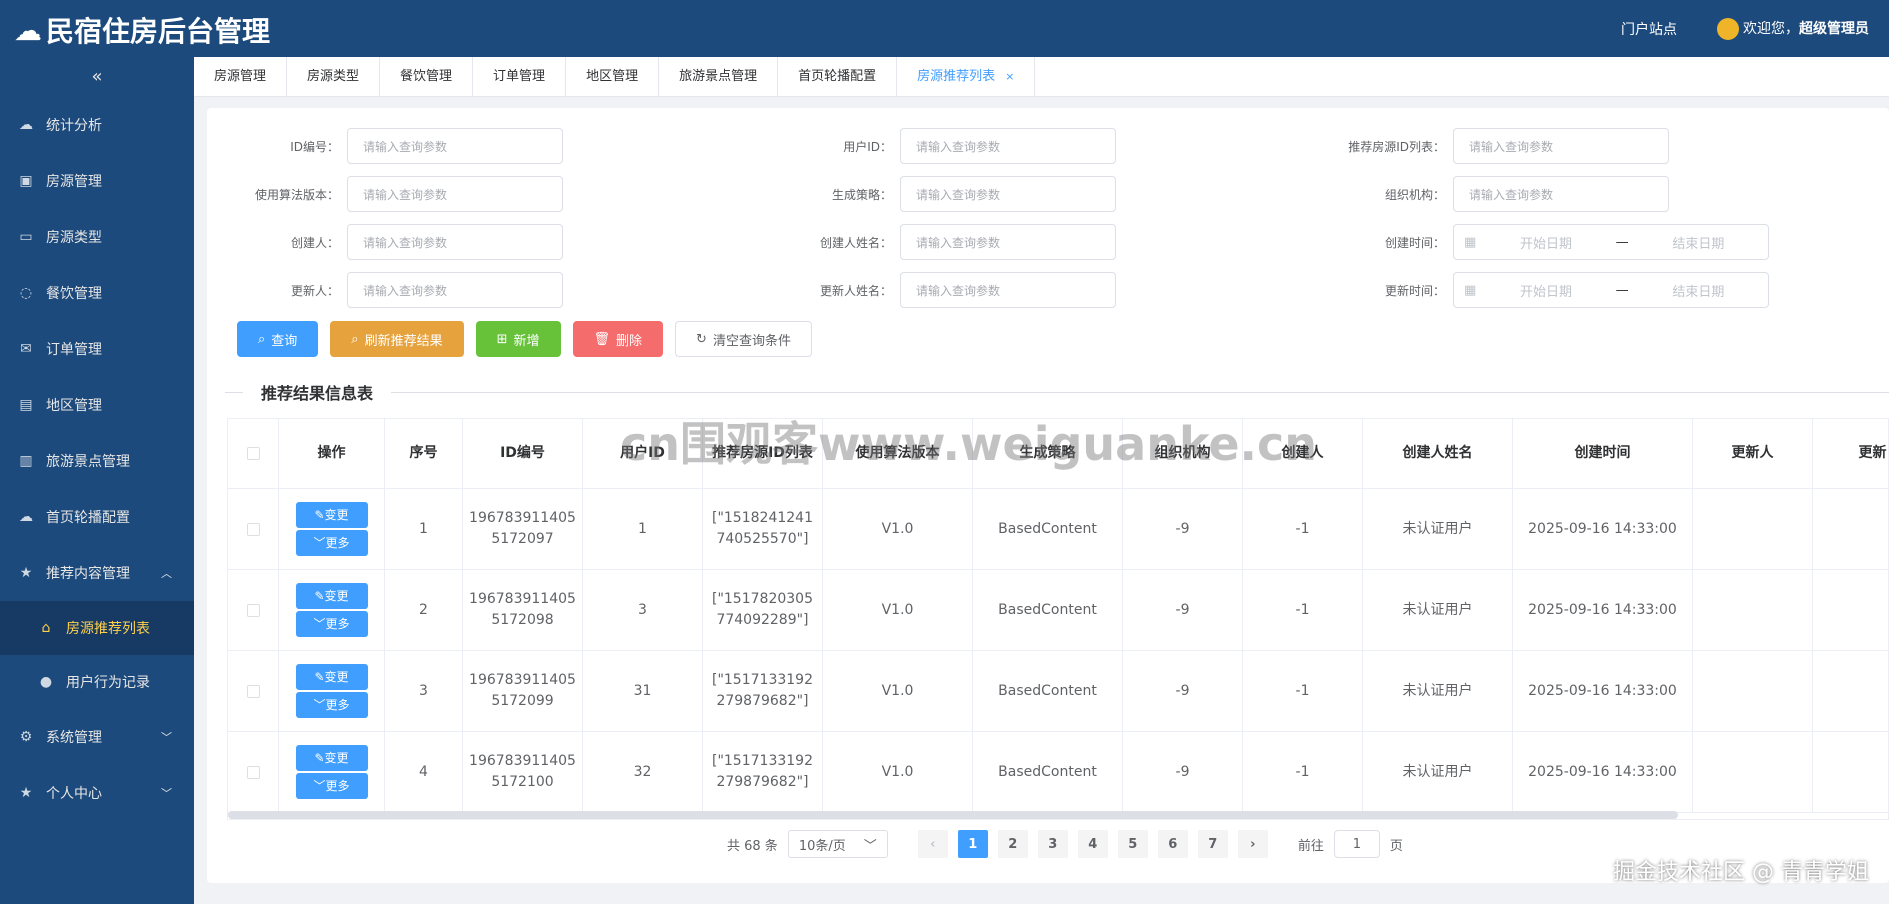 The height and width of the screenshot is (904, 1889). I want to click on column-header: 更新, so click(1850, 453).